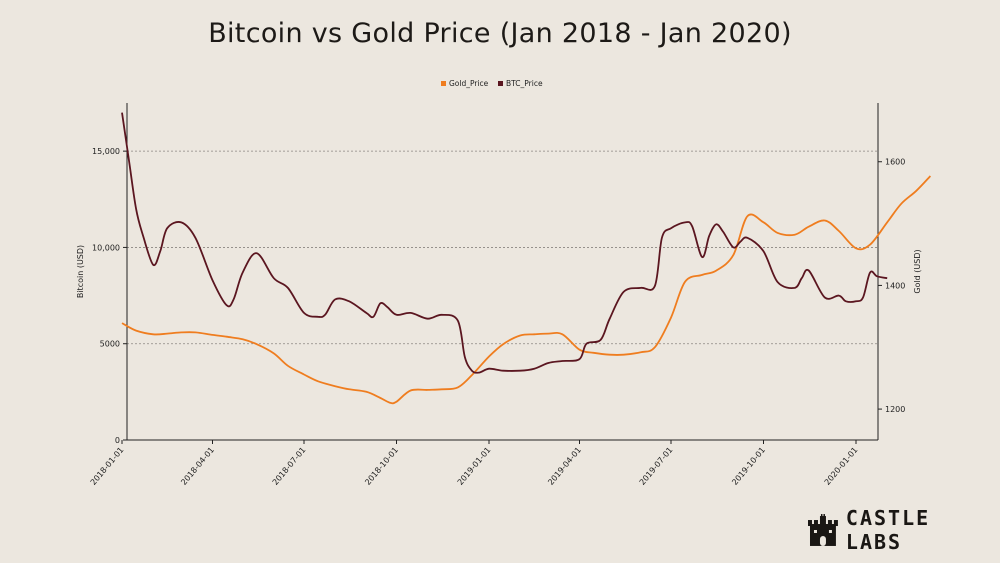 This screenshot has width=1000, height=563. Describe the element at coordinates (524, 83) in the screenshot. I see `legend-label: BTC_Price` at that location.